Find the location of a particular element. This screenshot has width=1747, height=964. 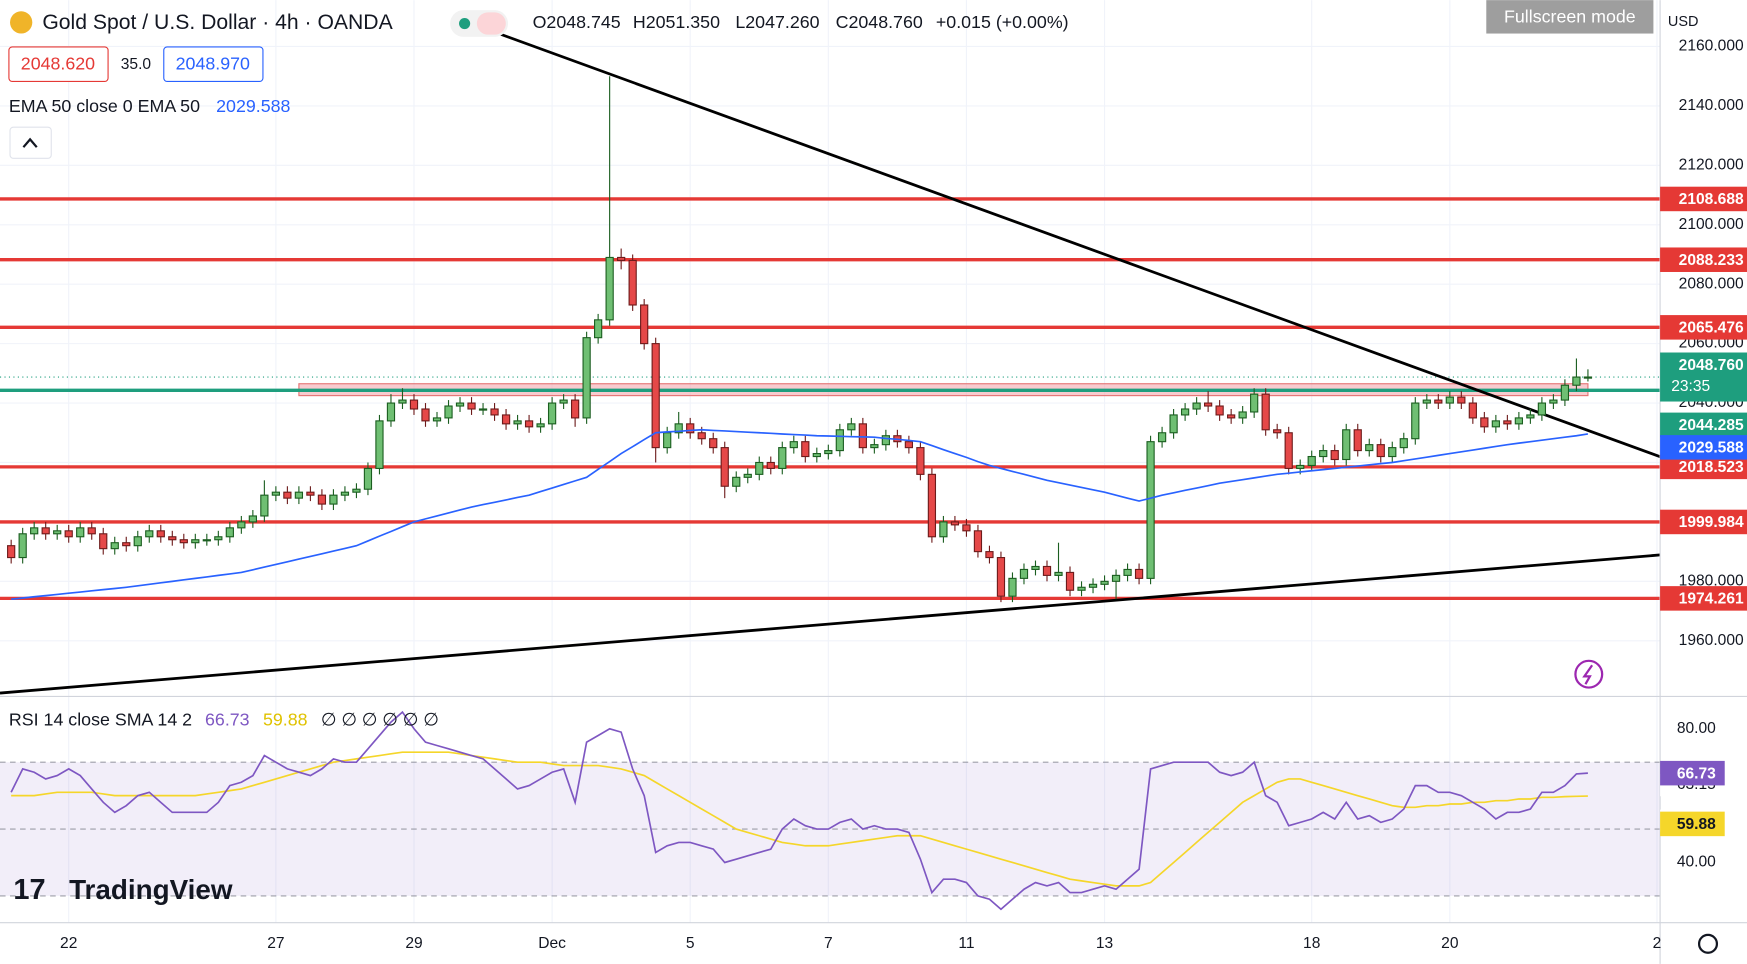

last-price-label: 2048.760 is located at coordinates (1711, 365).